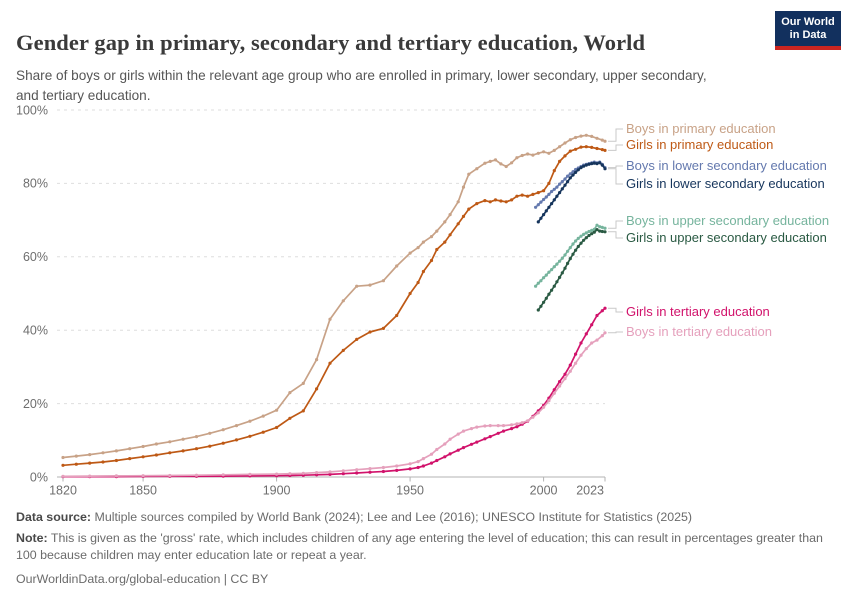  What do you see at coordinates (725, 183) in the screenshot?
I see `legend-item-girls-lower-secondary: Girls in lower secondary education` at bounding box center [725, 183].